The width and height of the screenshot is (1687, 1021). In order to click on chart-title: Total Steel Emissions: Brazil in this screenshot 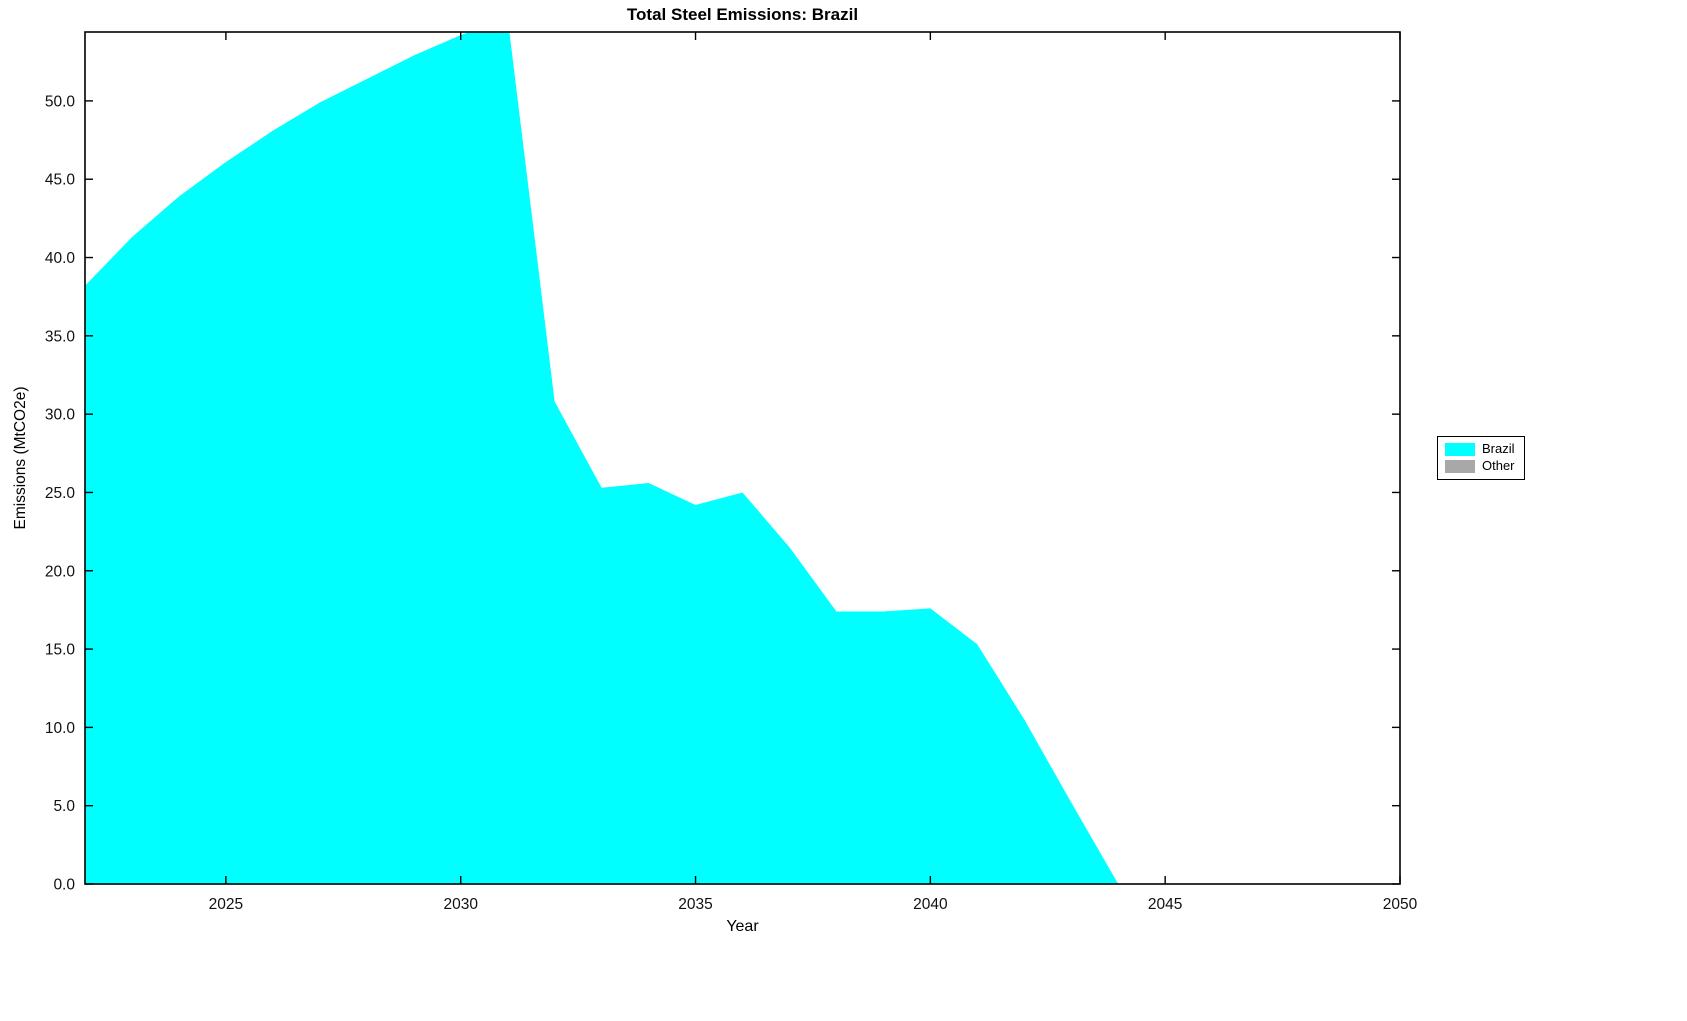, I will do `click(742, 14)`.